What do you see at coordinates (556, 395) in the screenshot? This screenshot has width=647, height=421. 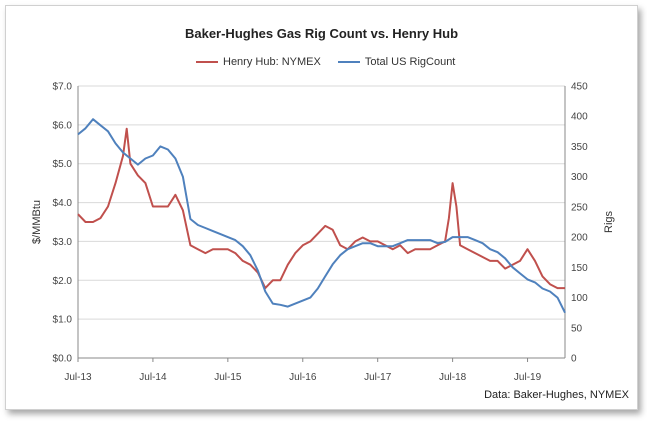 I see `chart-source: Data: Baker-Hughes, NYMEX` at bounding box center [556, 395].